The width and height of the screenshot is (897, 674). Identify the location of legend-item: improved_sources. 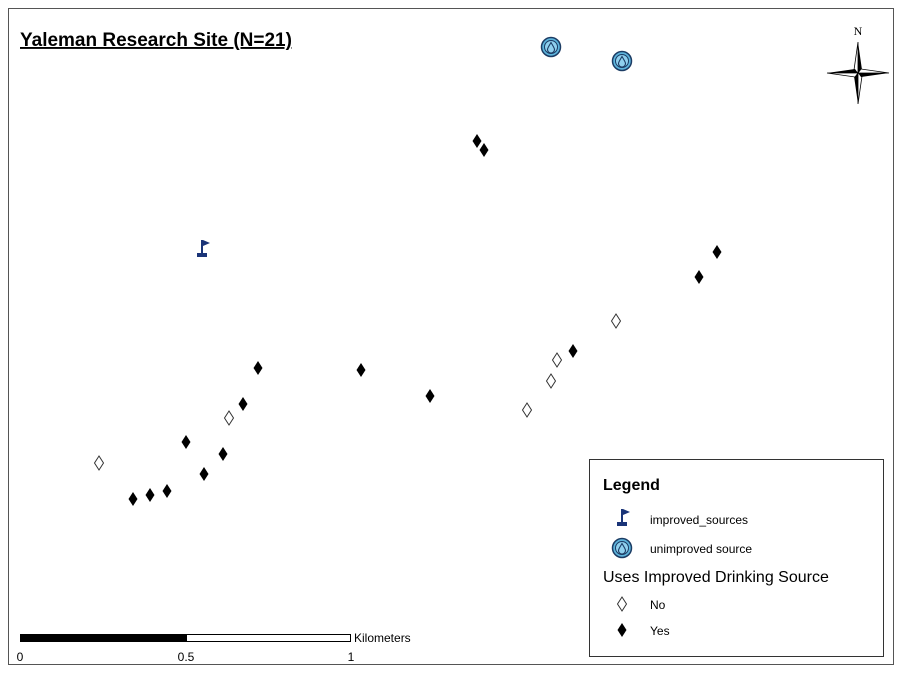
(699, 520).